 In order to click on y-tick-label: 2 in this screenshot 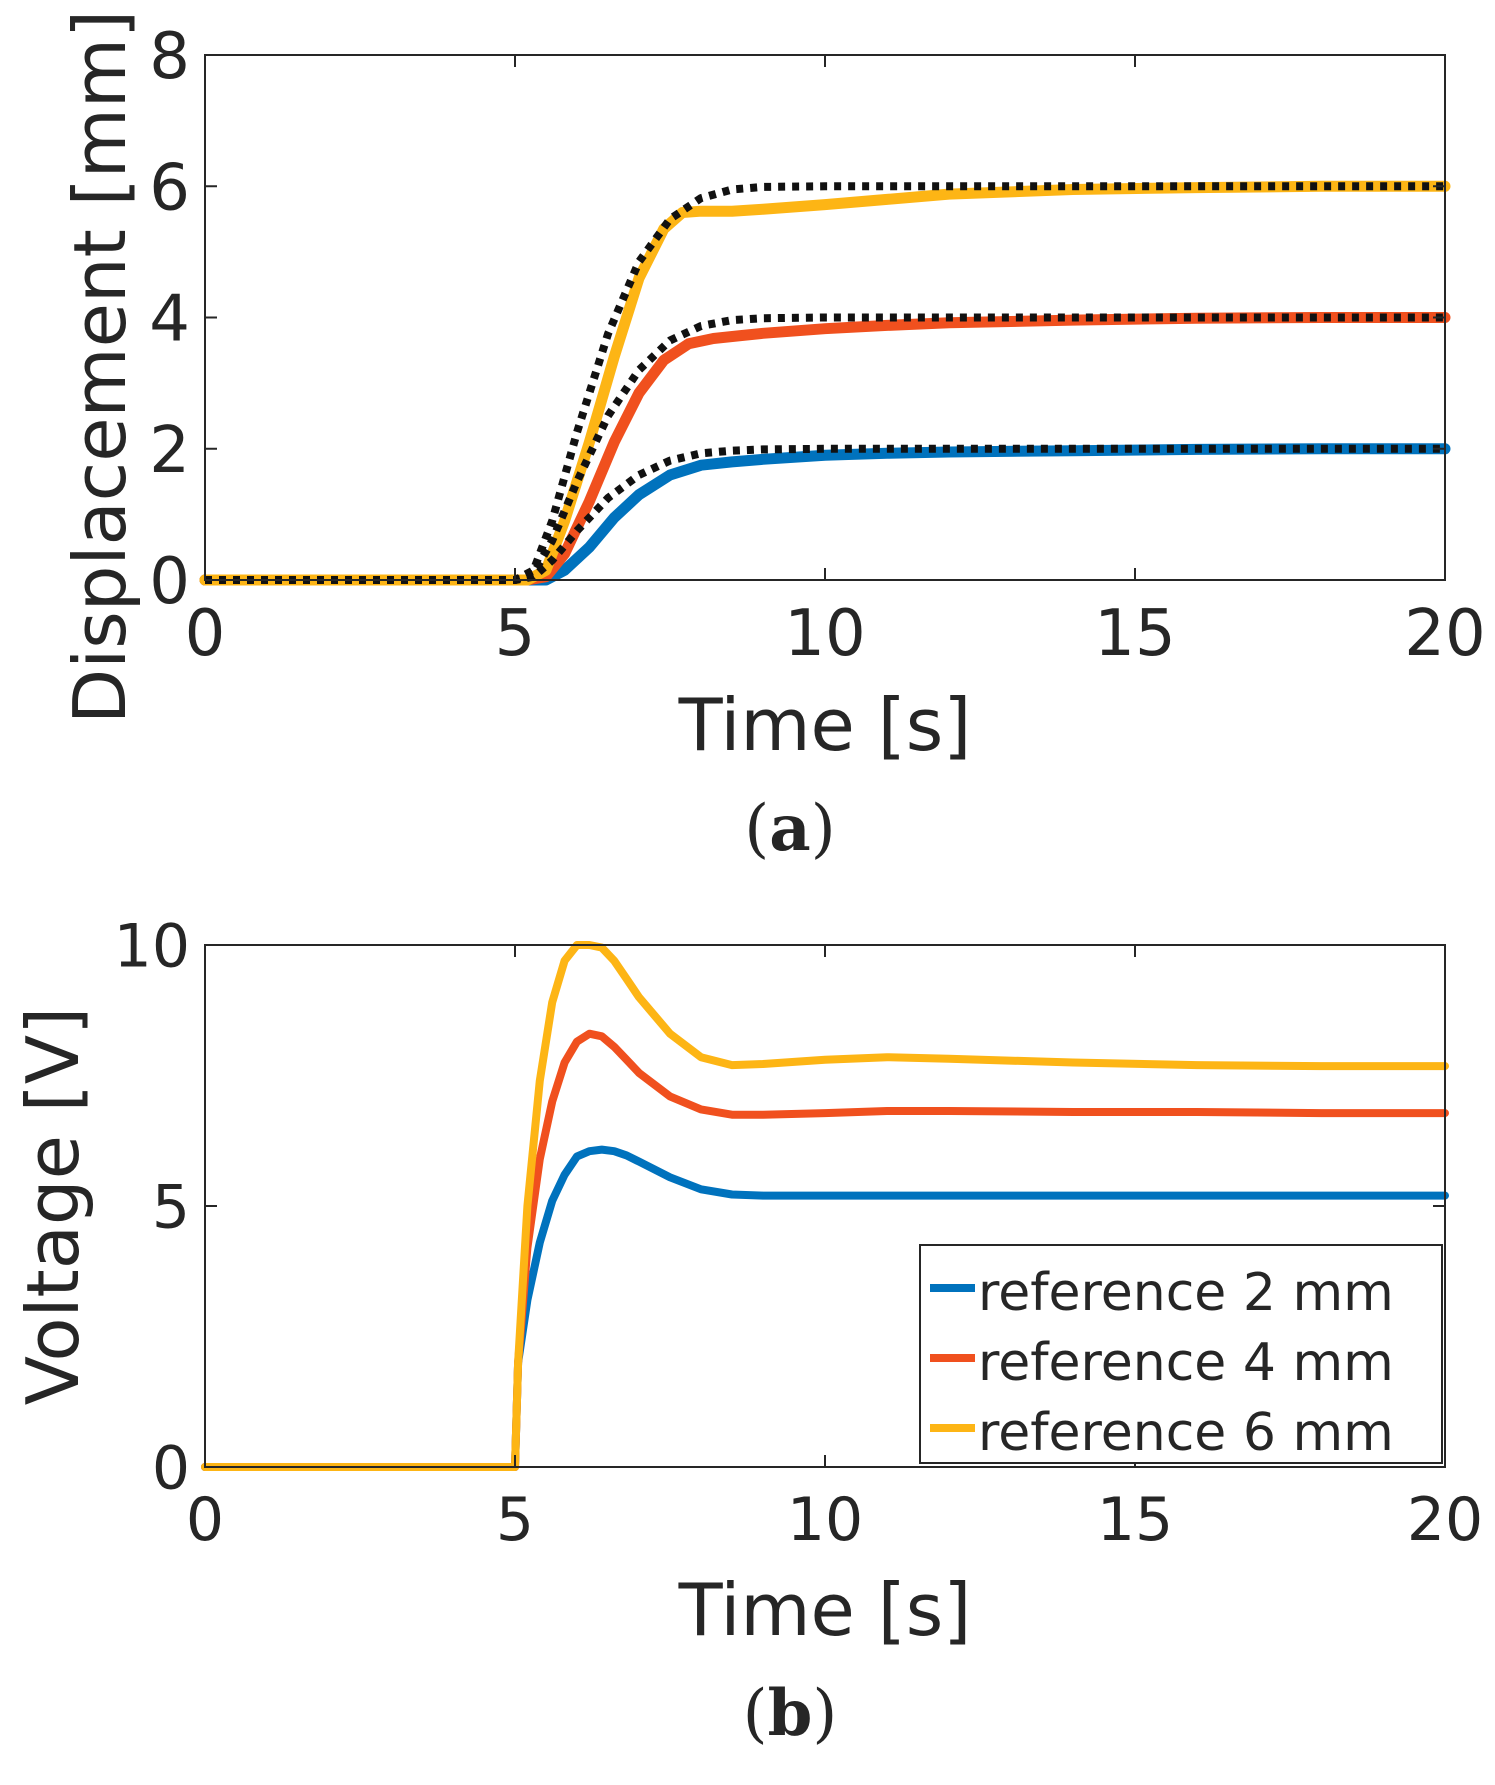, I will do `click(169, 451)`.